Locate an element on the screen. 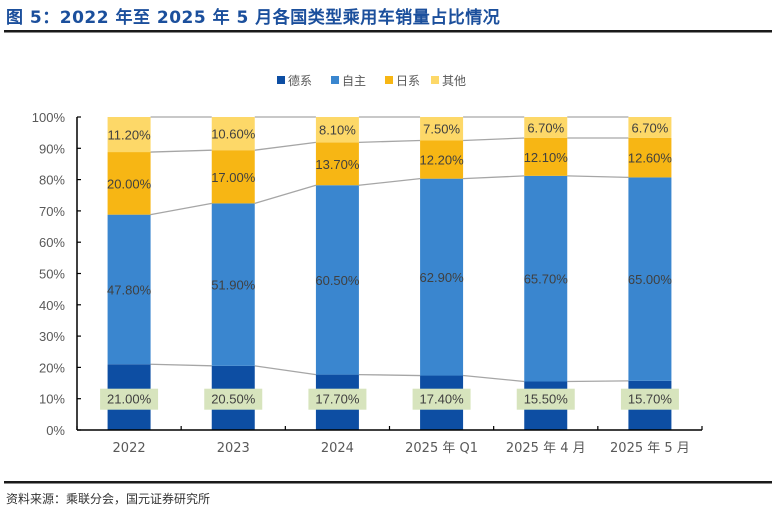 The image size is (776, 511). data-label: 8.10% is located at coordinates (337, 130).